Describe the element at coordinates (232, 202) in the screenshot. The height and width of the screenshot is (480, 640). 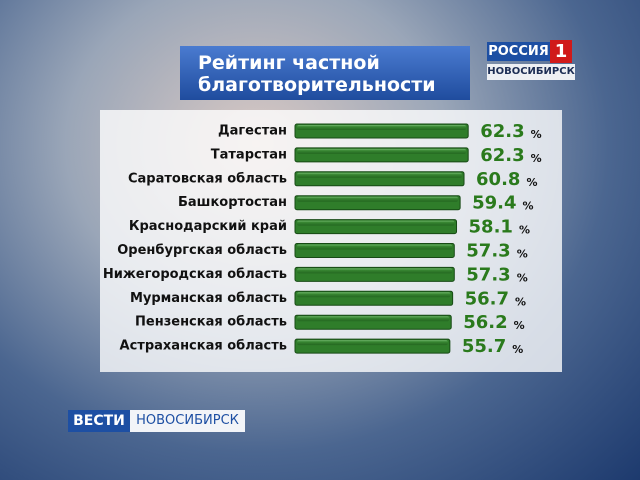
I see `category-label: Башкортостан` at that location.